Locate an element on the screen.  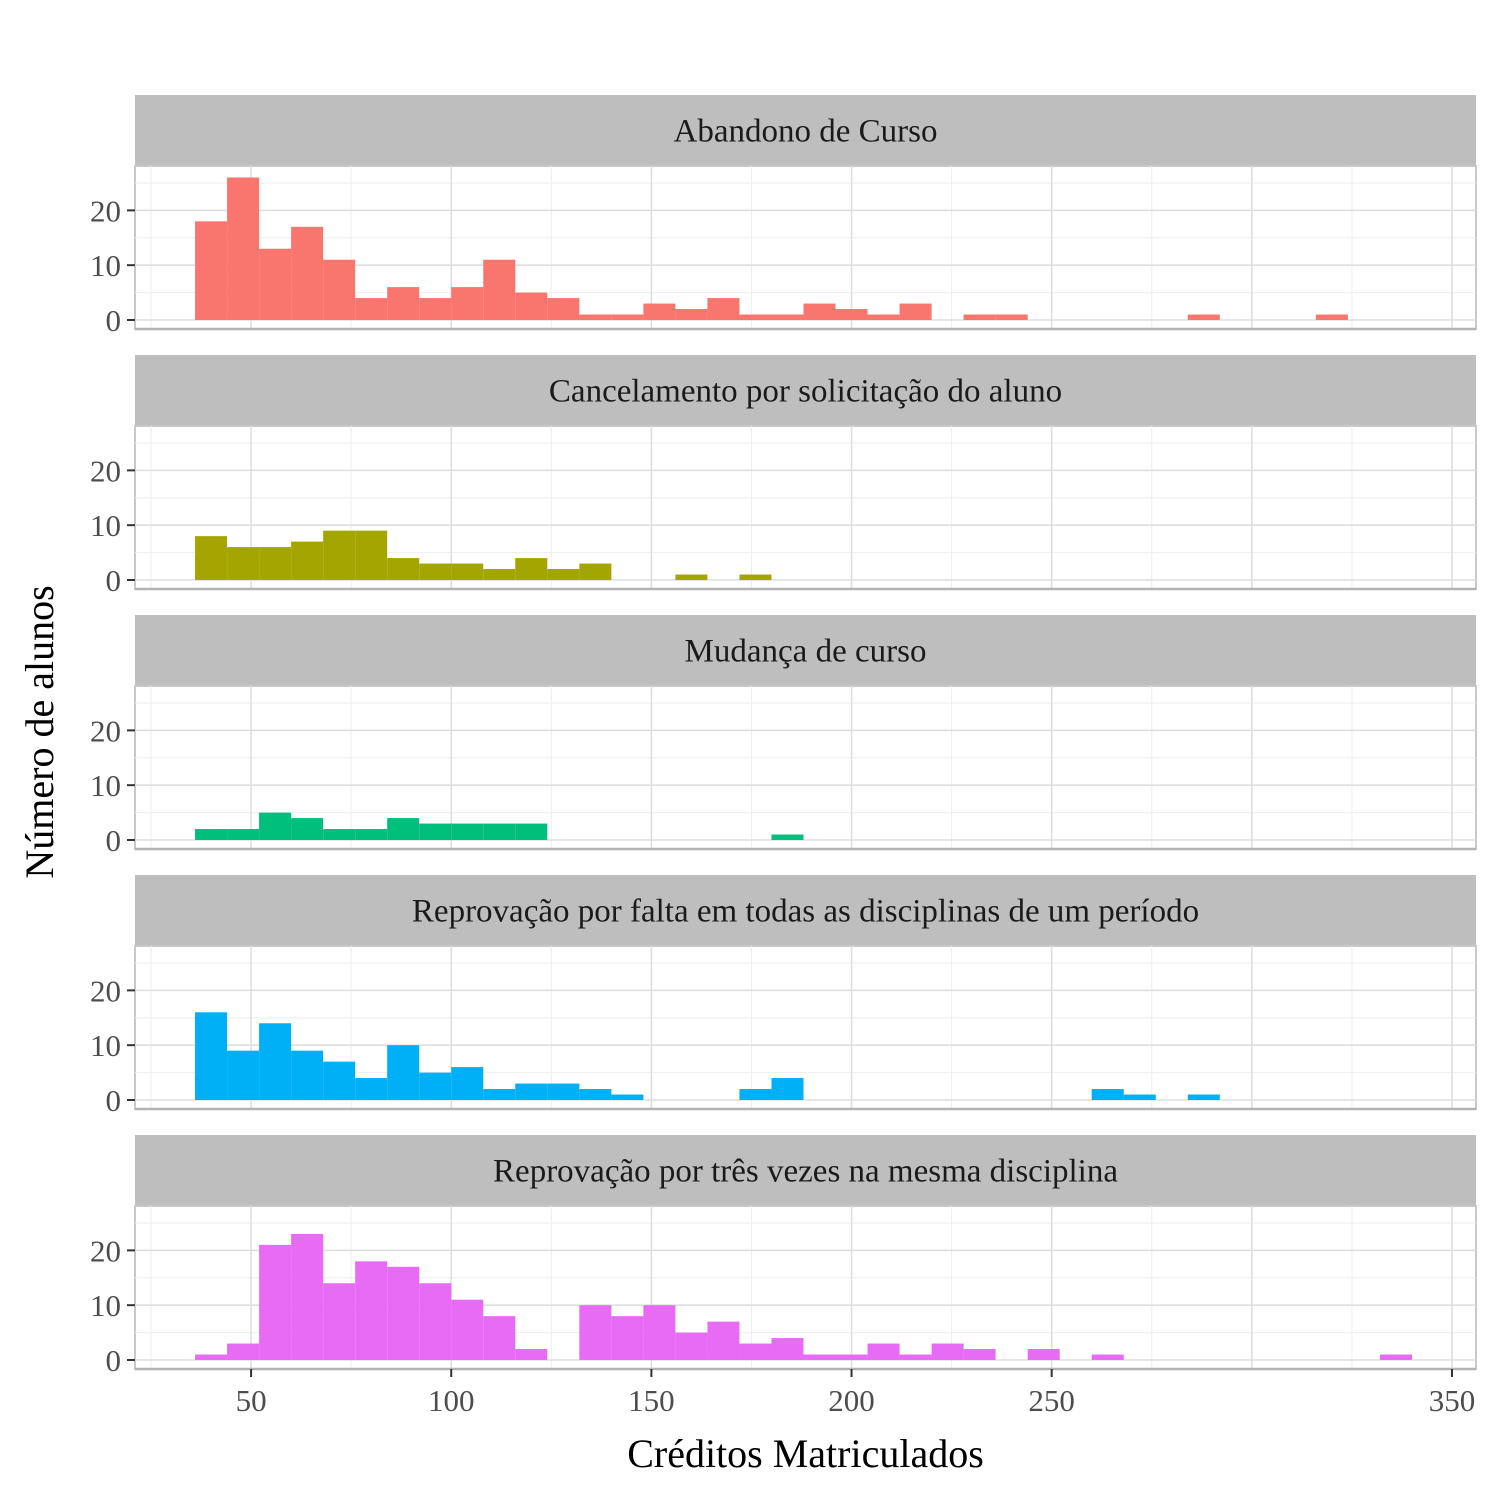
facet-title: Mudança de curso is located at coordinates (806, 652).